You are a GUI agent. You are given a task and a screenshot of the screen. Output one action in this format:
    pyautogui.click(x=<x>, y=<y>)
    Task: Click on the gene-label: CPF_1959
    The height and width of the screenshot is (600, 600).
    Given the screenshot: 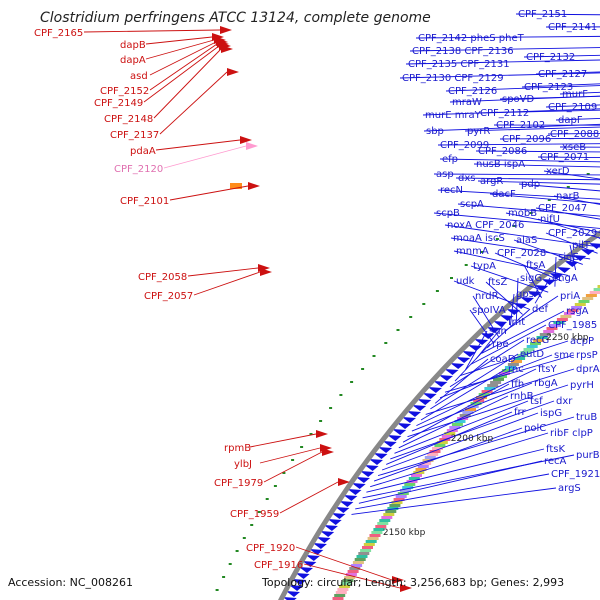 What is the action you would take?
    pyautogui.click(x=254, y=514)
    